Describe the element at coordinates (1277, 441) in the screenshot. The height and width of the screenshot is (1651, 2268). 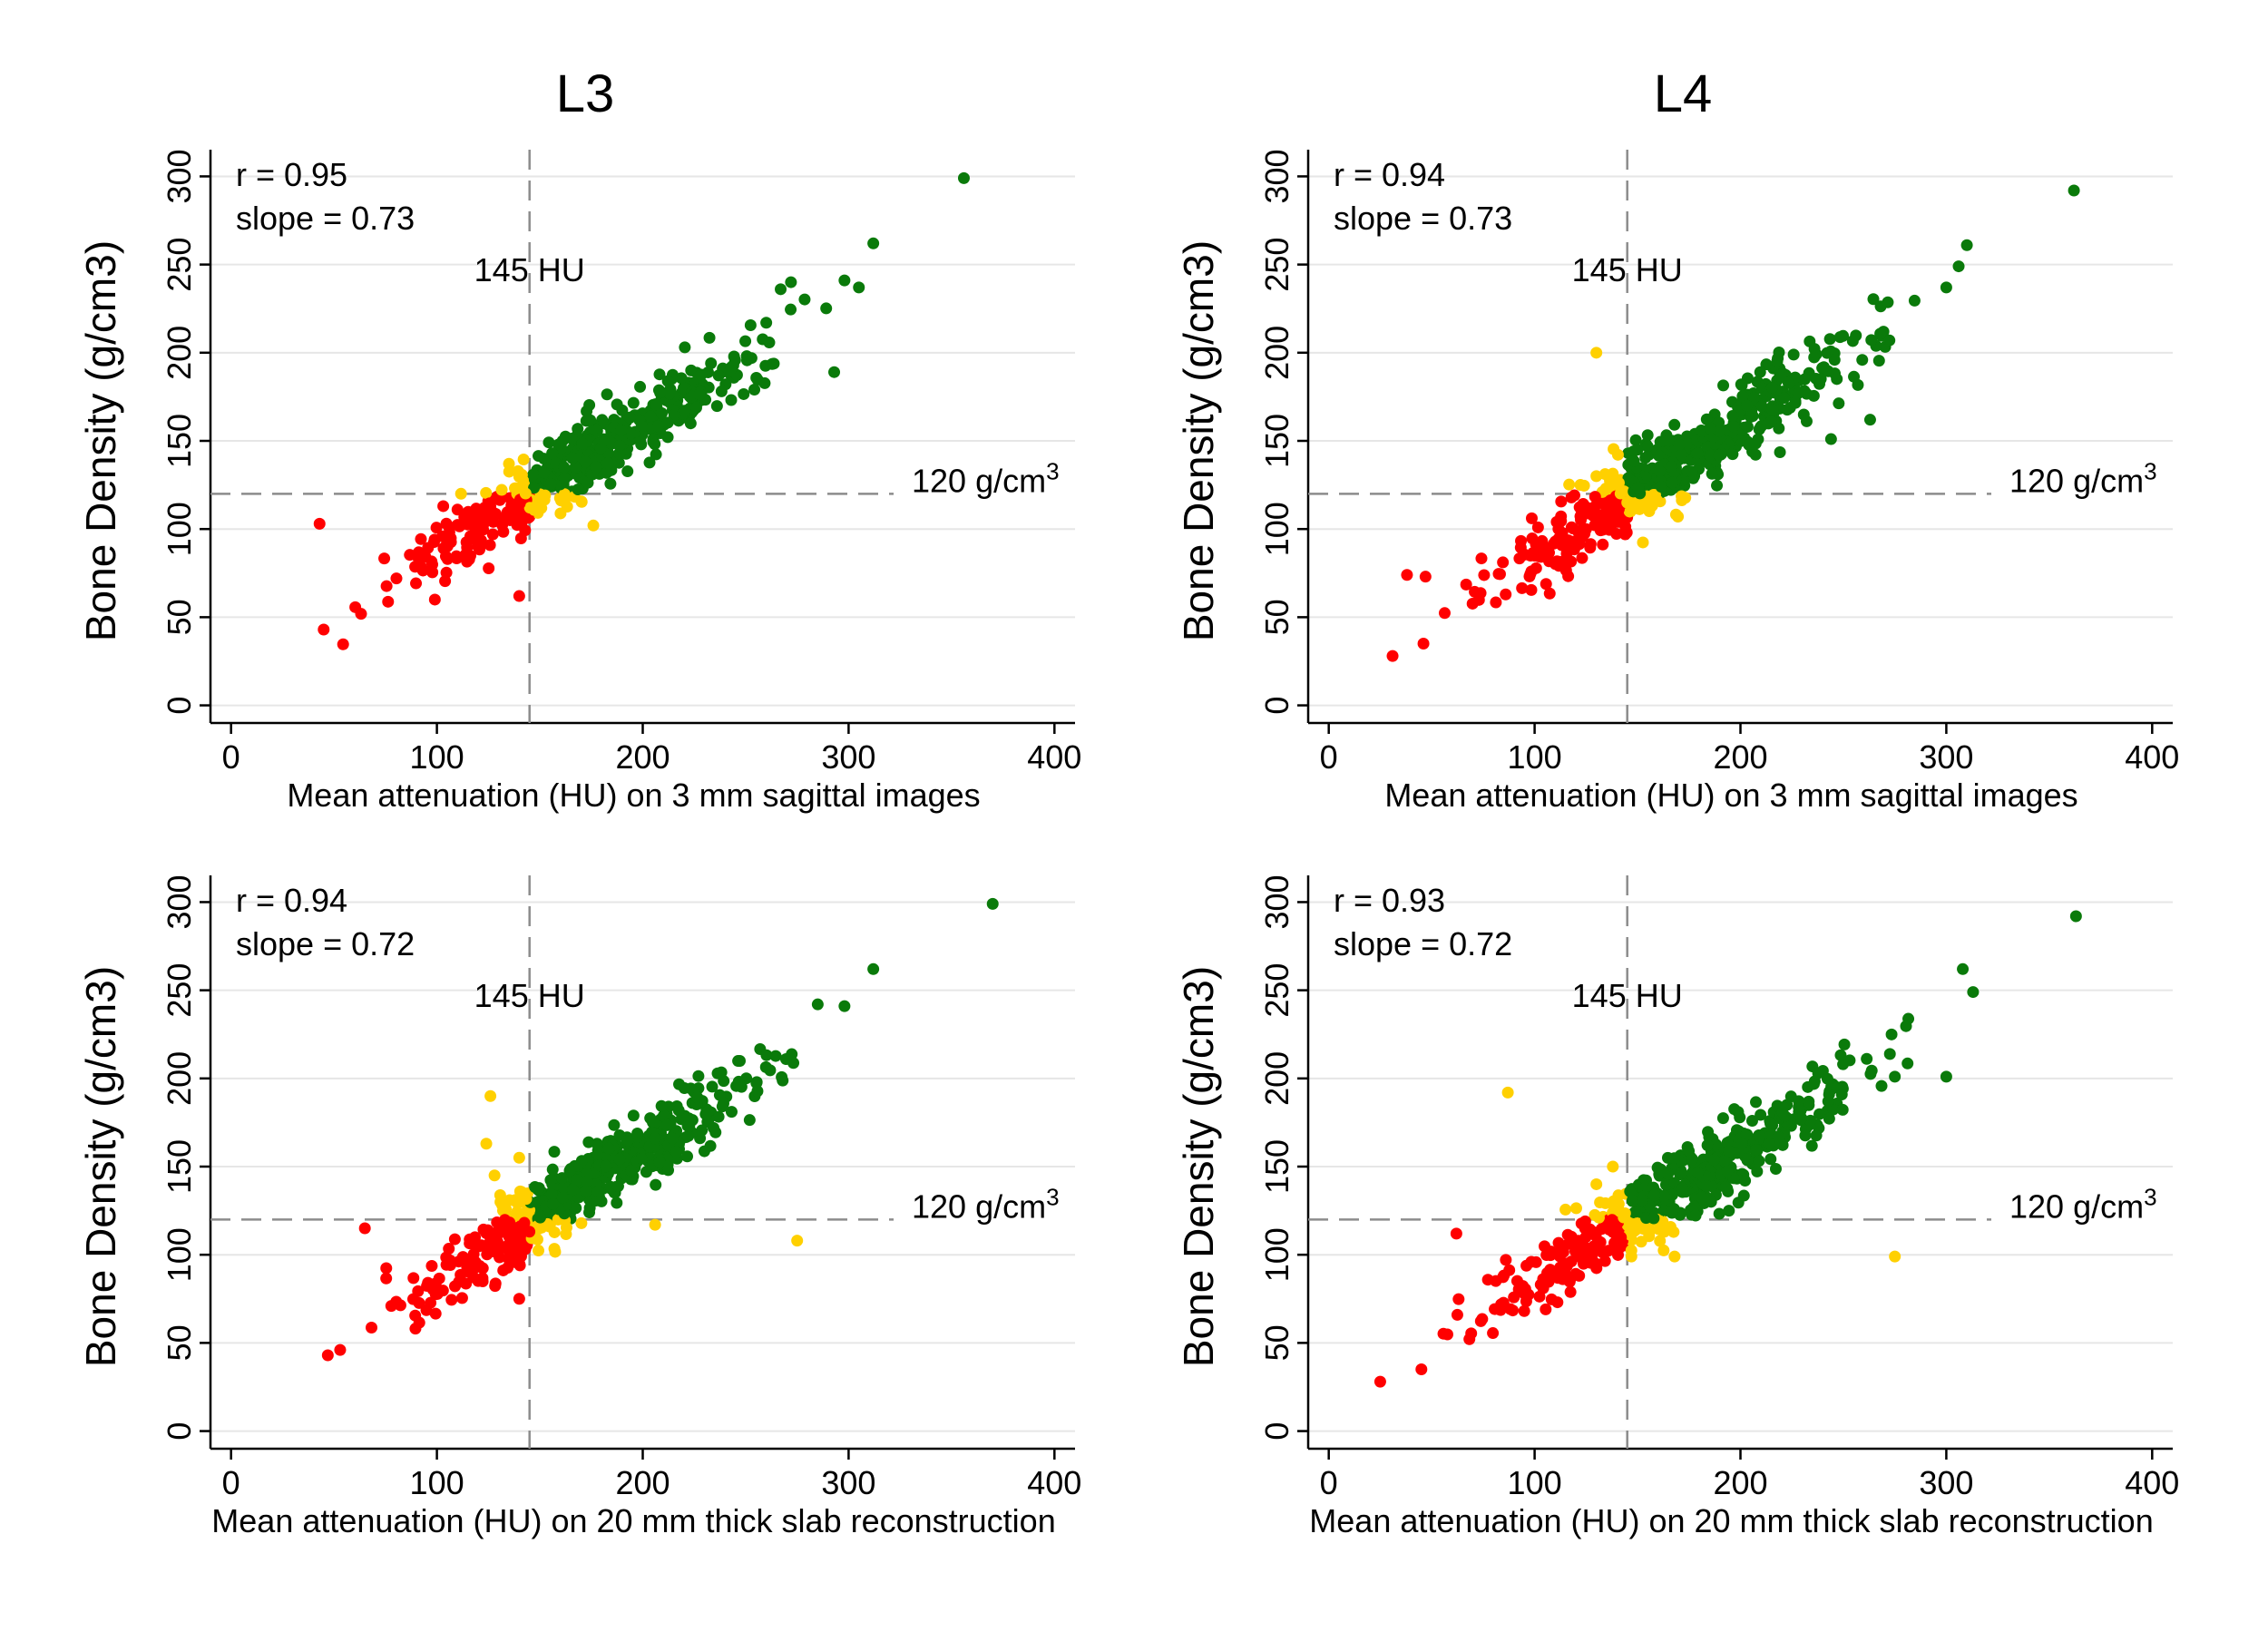
I see `y-tick-label: 150` at that location.